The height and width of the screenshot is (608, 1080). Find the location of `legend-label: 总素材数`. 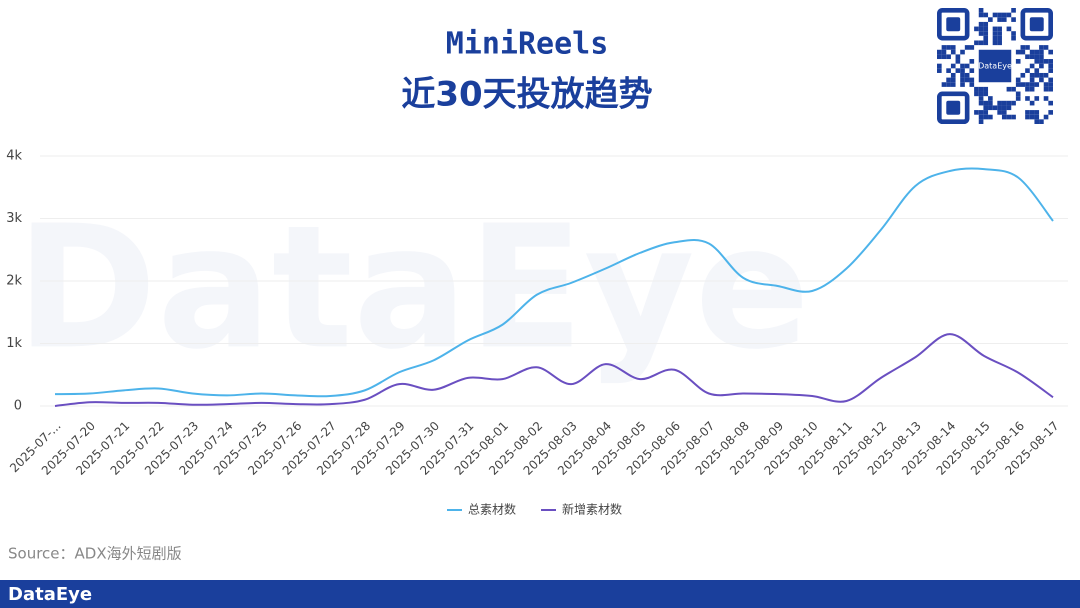

legend-label: 总素材数 is located at coordinates (492, 509).